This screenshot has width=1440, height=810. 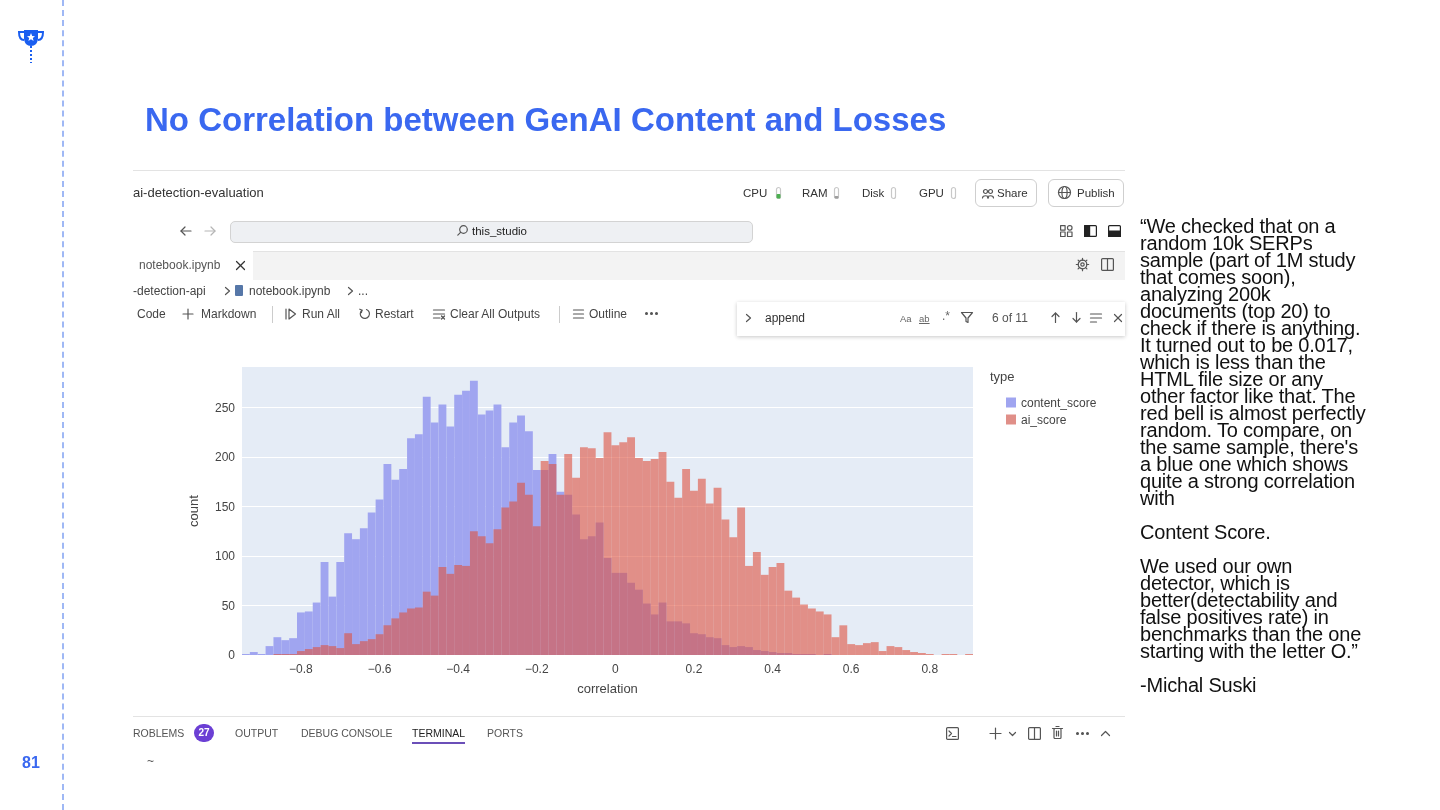 I want to click on text: CPU, so click(x=755, y=193).